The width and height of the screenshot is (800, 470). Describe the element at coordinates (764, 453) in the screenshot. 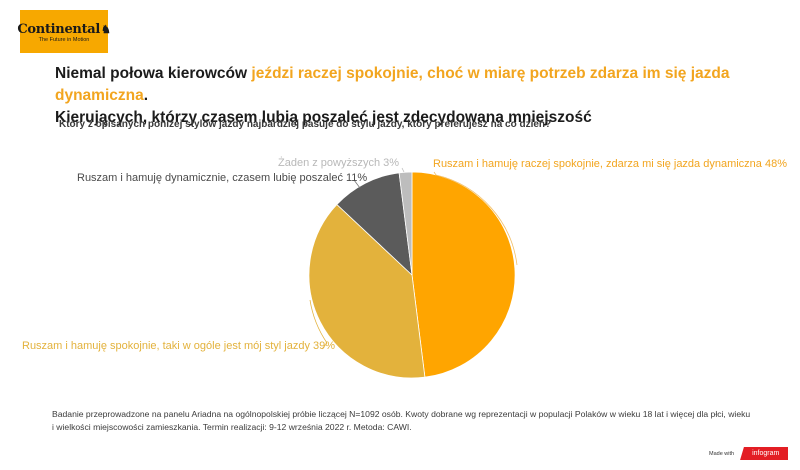

I see `infogram-badge: infogram` at that location.